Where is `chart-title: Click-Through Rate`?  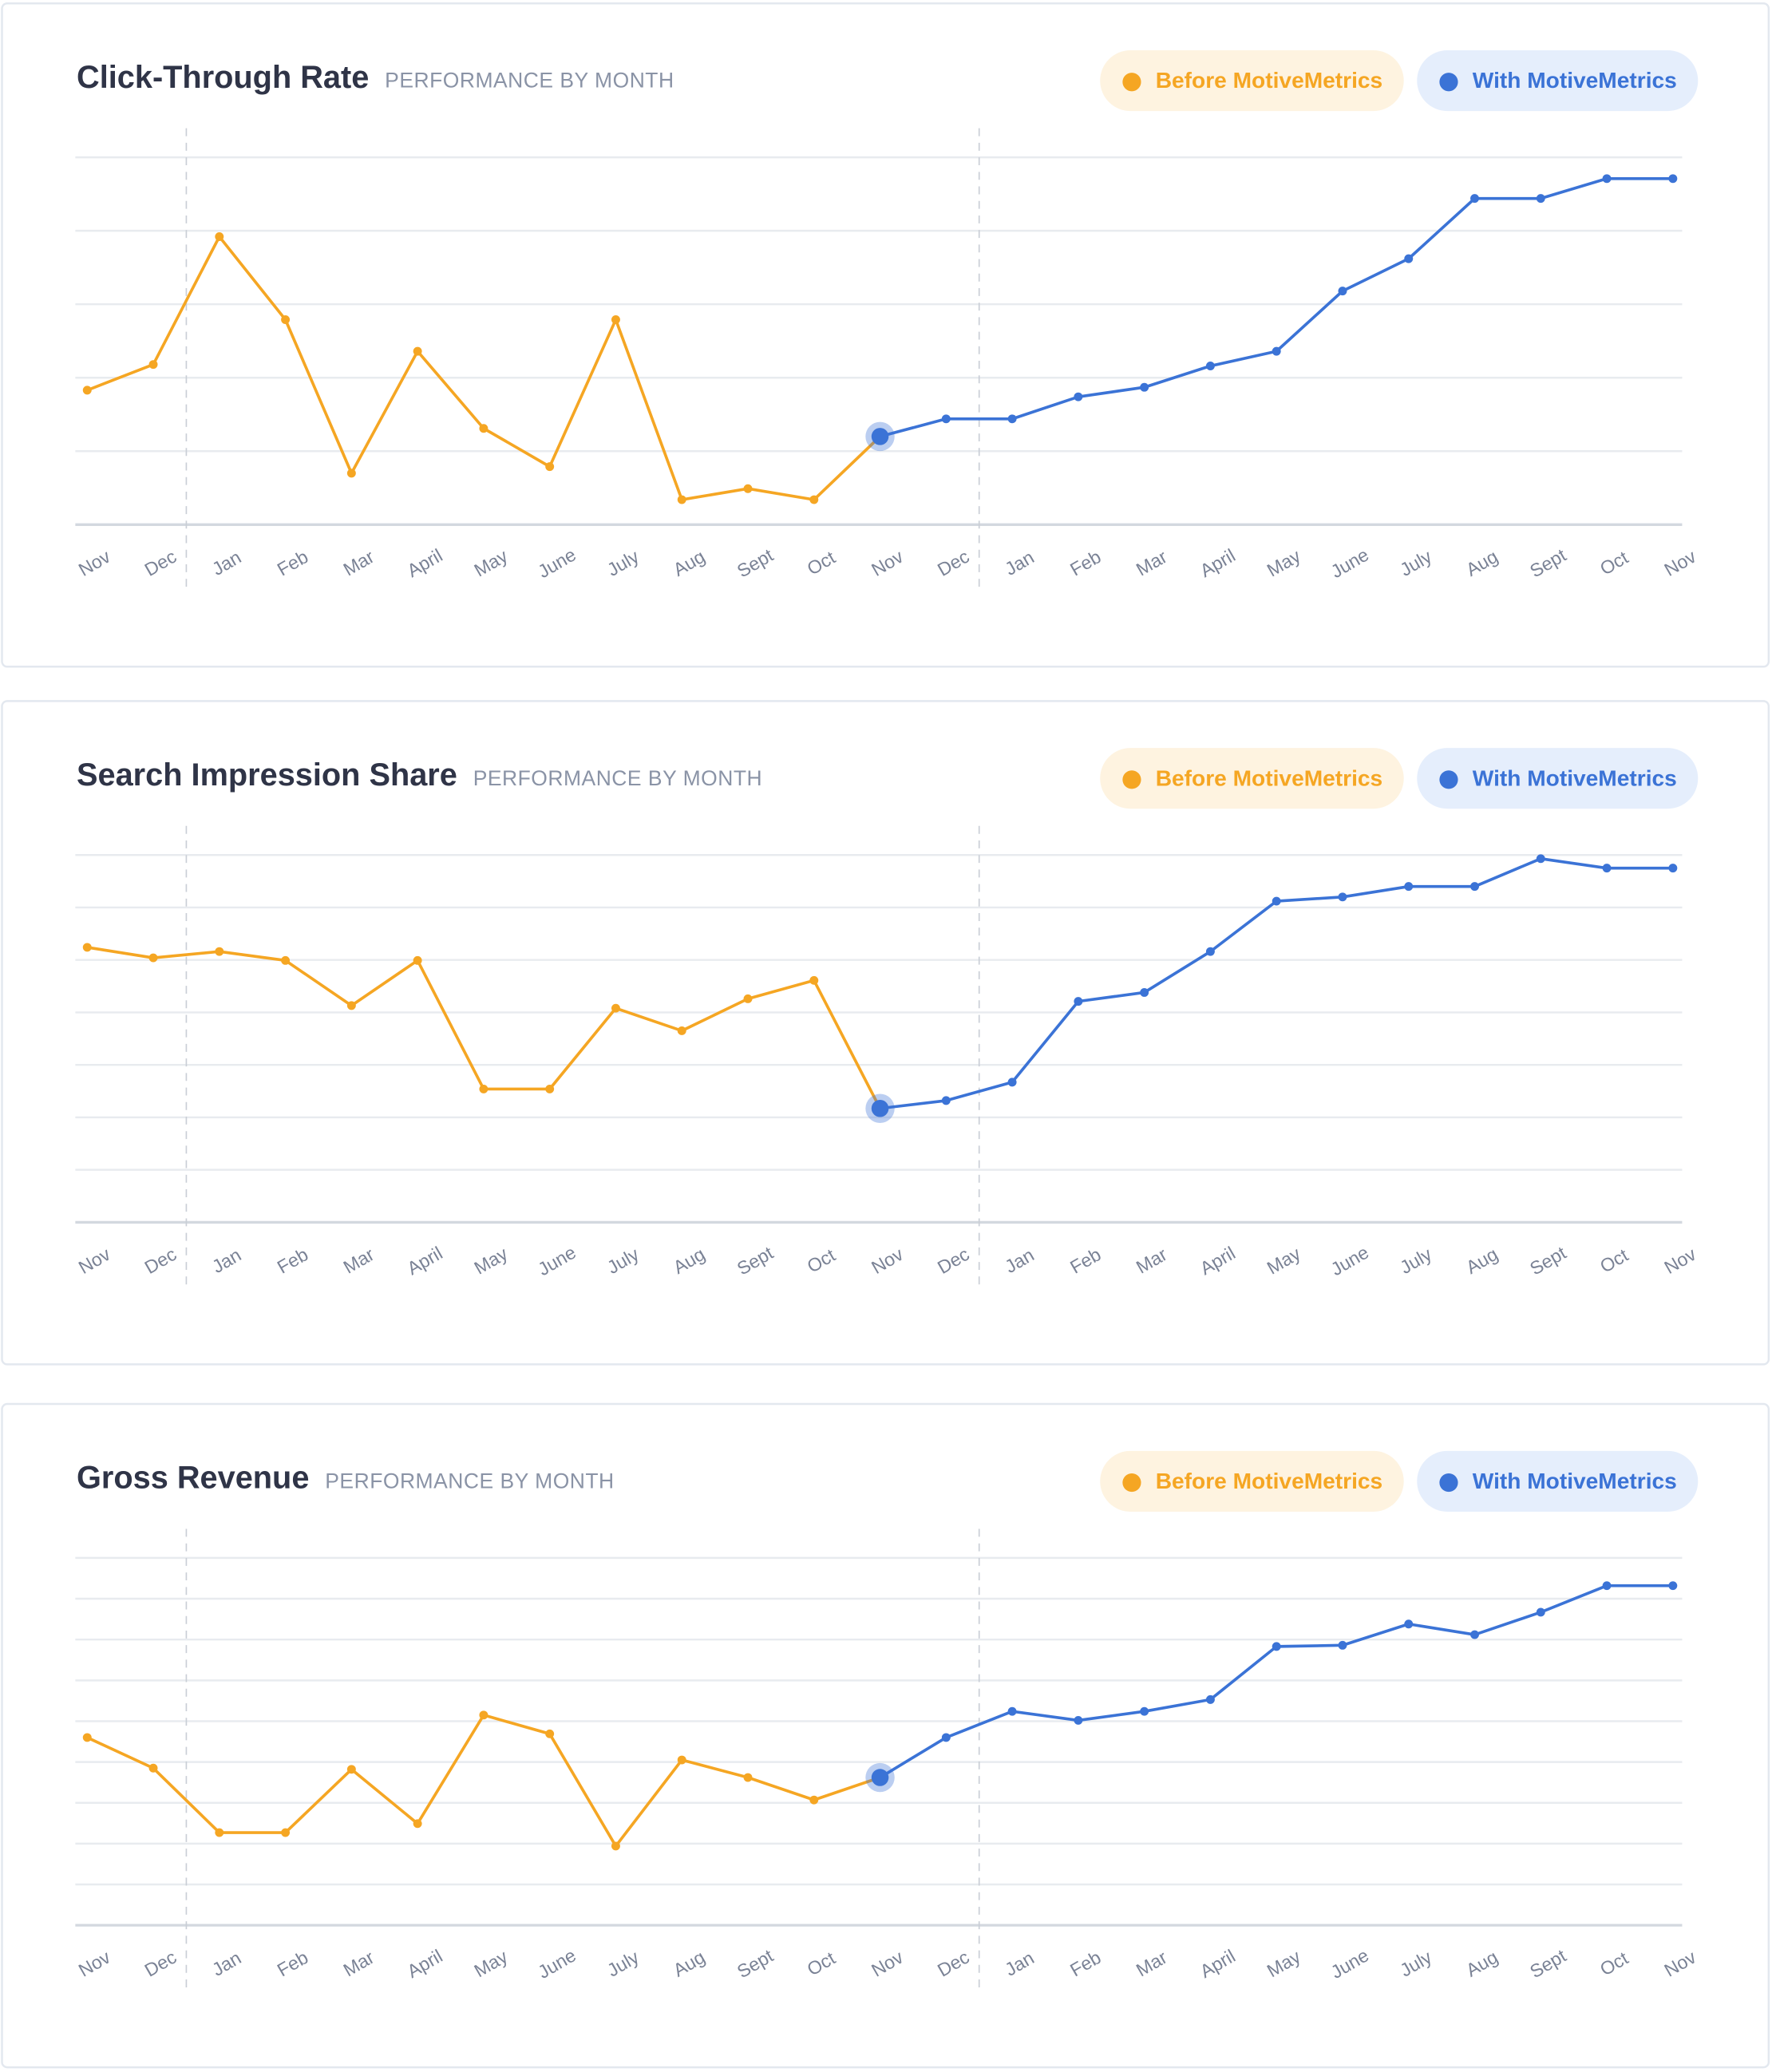
chart-title: Click-Through Rate is located at coordinates (223, 77).